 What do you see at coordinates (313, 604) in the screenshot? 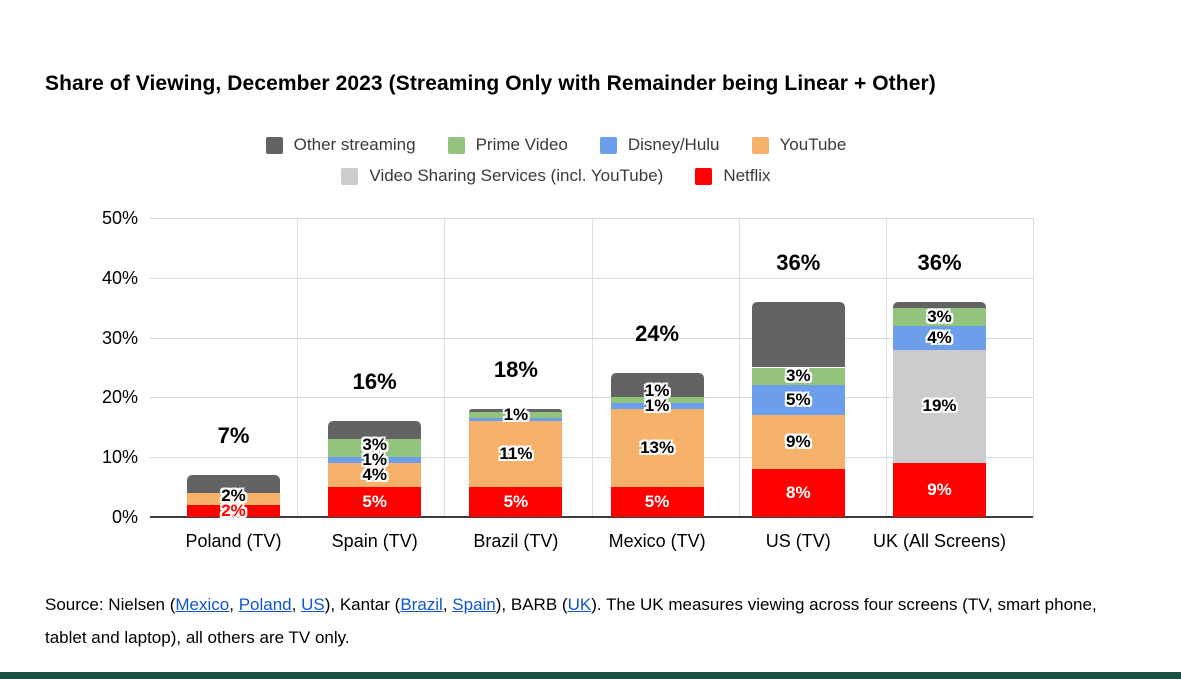
I see `source-link-us: US` at bounding box center [313, 604].